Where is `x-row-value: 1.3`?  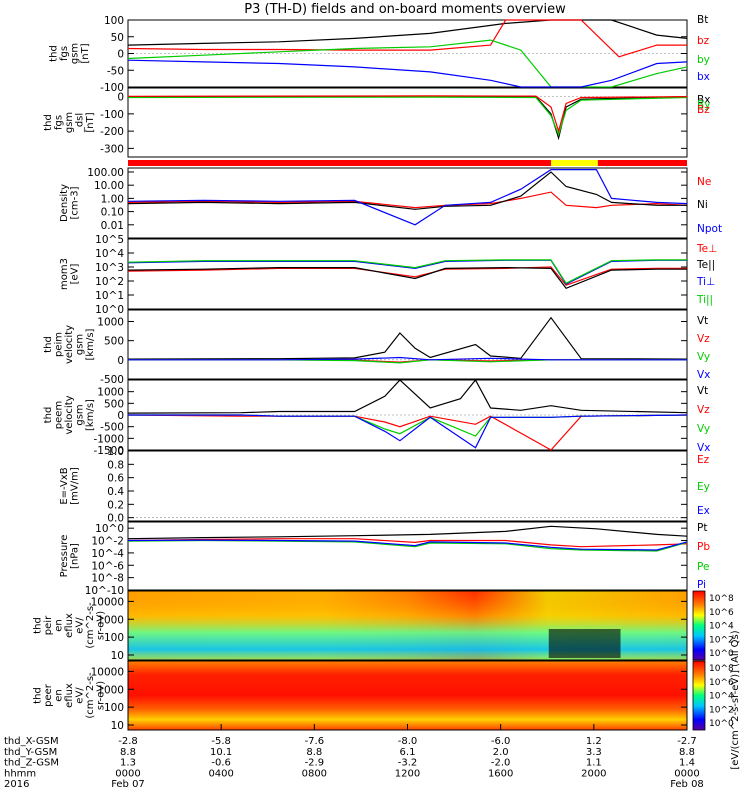 x-row-value: 1.3 is located at coordinates (128, 763).